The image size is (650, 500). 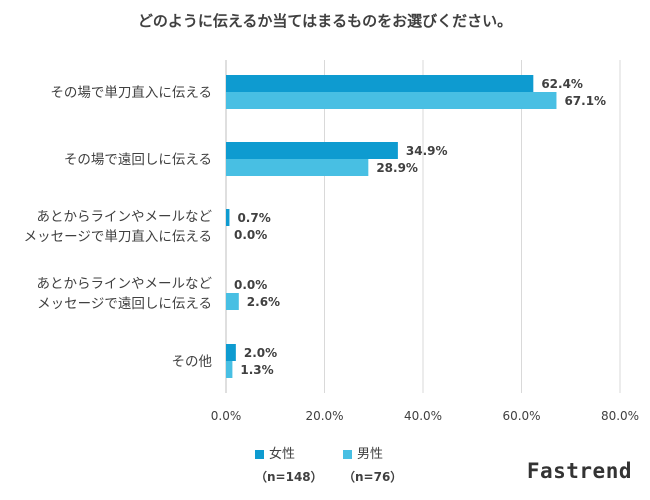 What do you see at coordinates (226, 416) in the screenshot?
I see `x-tick-label: 0.0%` at bounding box center [226, 416].